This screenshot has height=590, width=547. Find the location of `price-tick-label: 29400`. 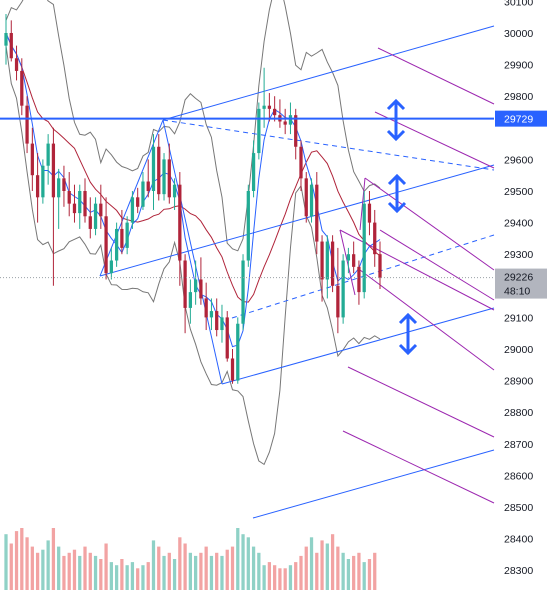

price-tick-label: 29400 is located at coordinates (518, 224).